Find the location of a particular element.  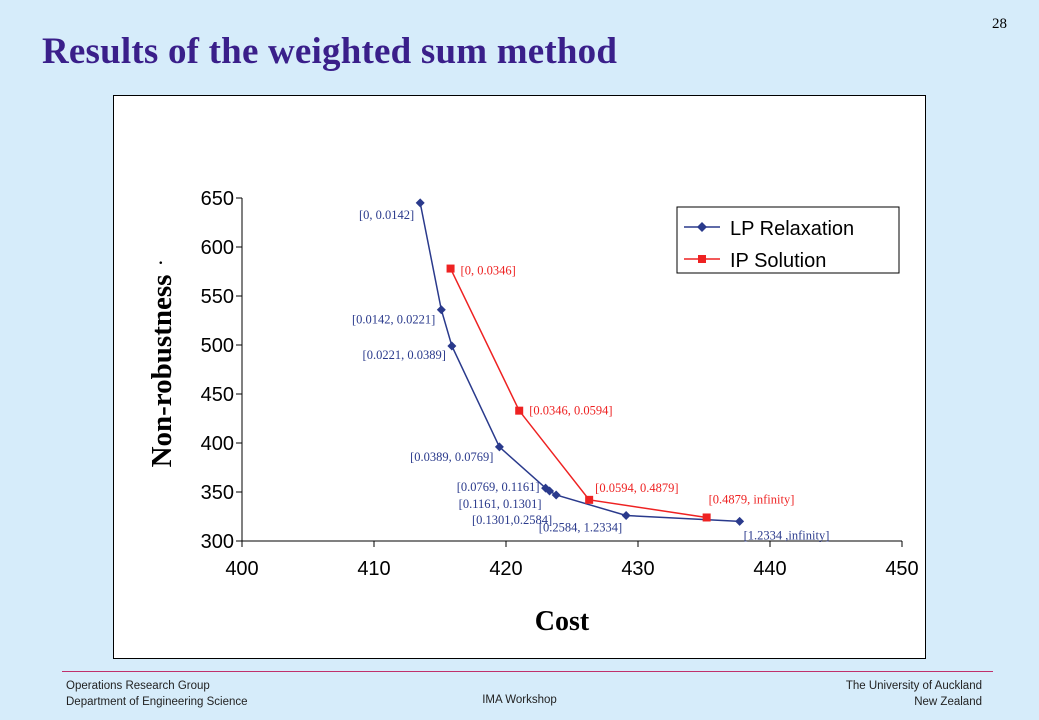

data-label: [0.1161, 0.1301] is located at coordinates (500, 504).